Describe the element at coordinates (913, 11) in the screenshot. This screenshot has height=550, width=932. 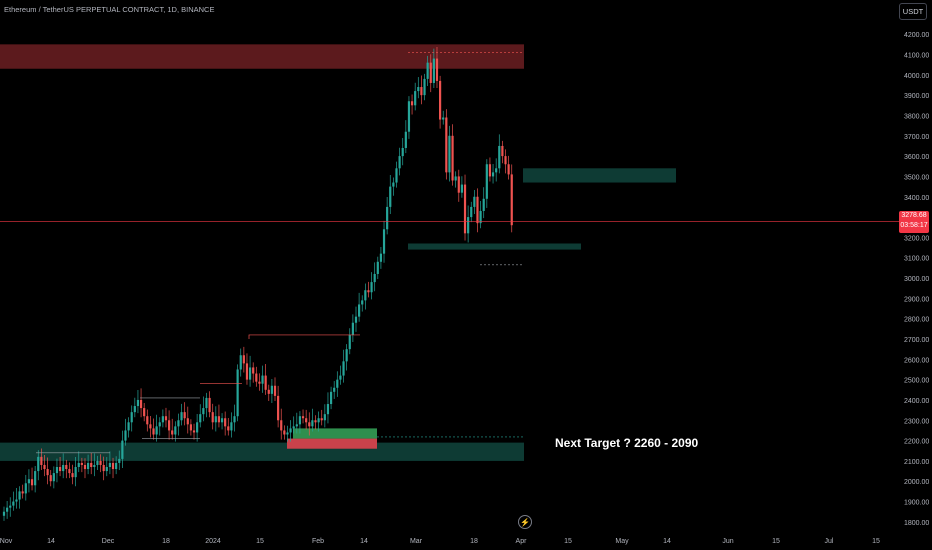
I see `currency-button: USDT` at that location.